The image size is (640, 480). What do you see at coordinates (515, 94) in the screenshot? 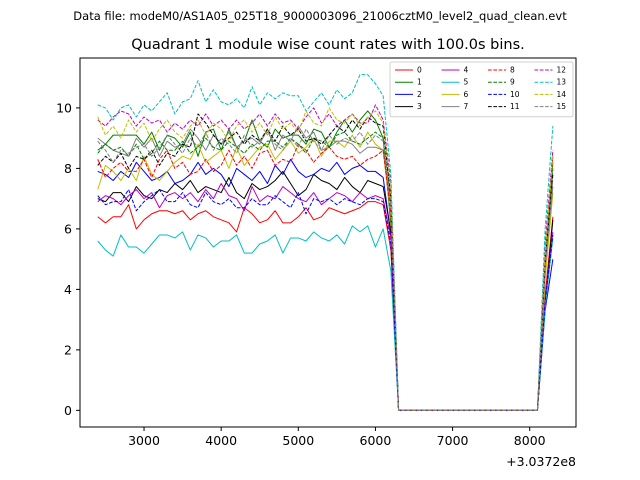
I see `legend-label-10: 10` at bounding box center [515, 94].